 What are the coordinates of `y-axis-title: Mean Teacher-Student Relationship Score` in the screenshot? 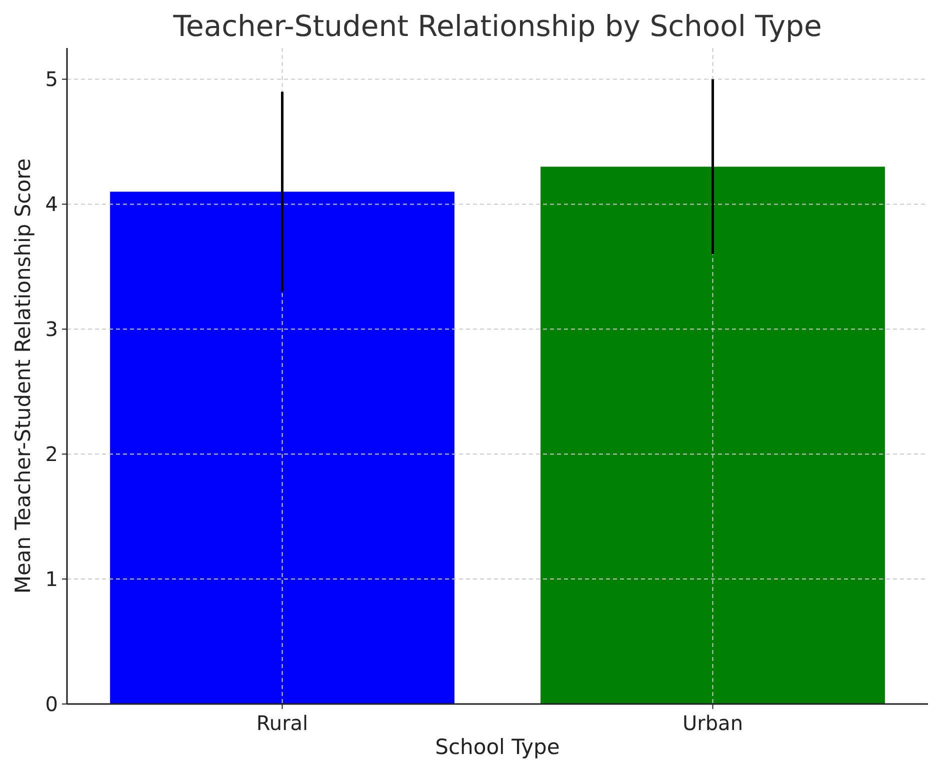 It's located at (23, 376).